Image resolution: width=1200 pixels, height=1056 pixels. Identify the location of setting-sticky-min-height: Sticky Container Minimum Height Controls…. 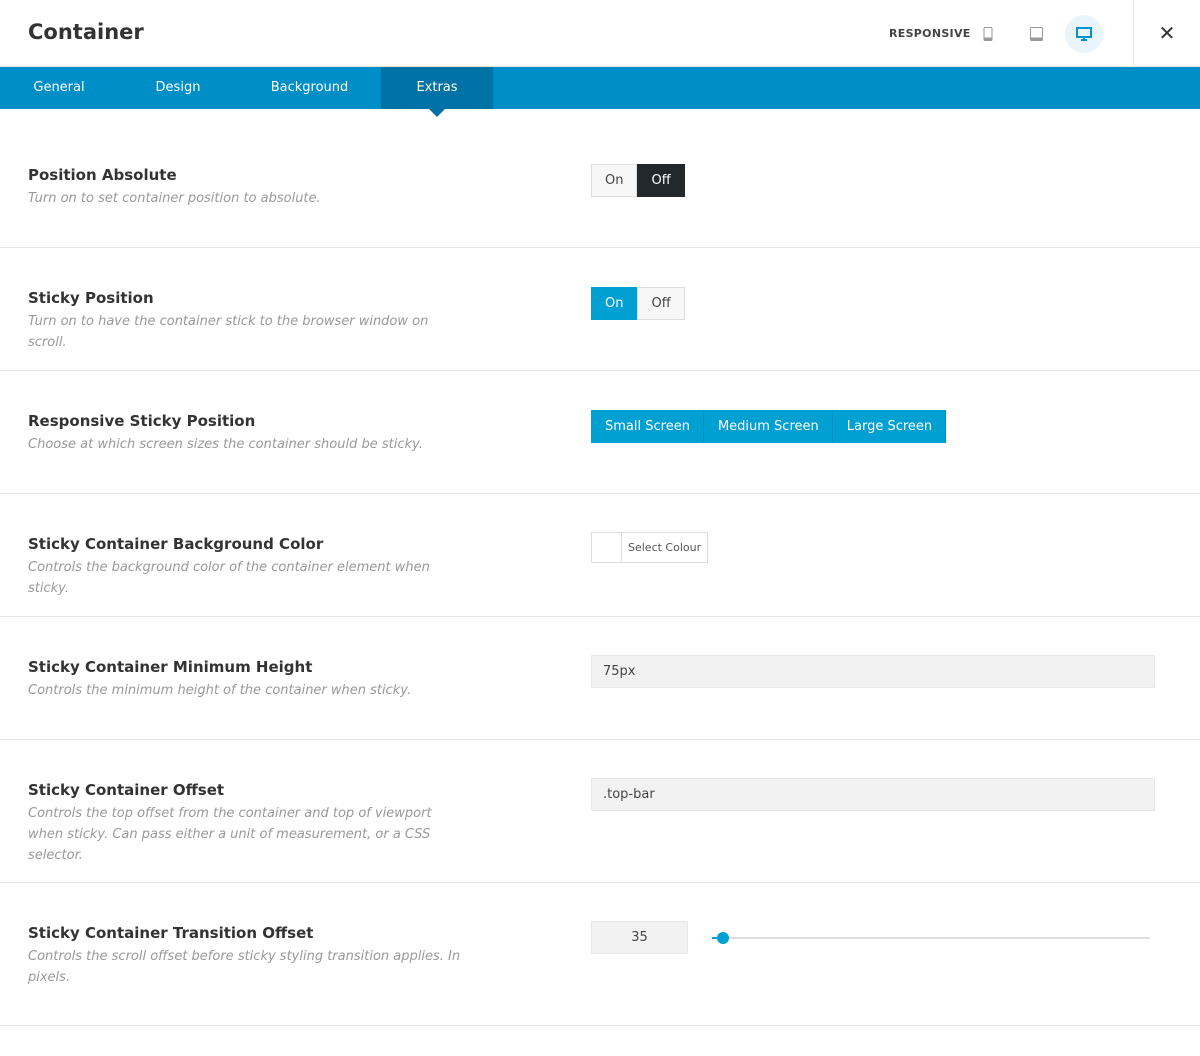
(600, 678).